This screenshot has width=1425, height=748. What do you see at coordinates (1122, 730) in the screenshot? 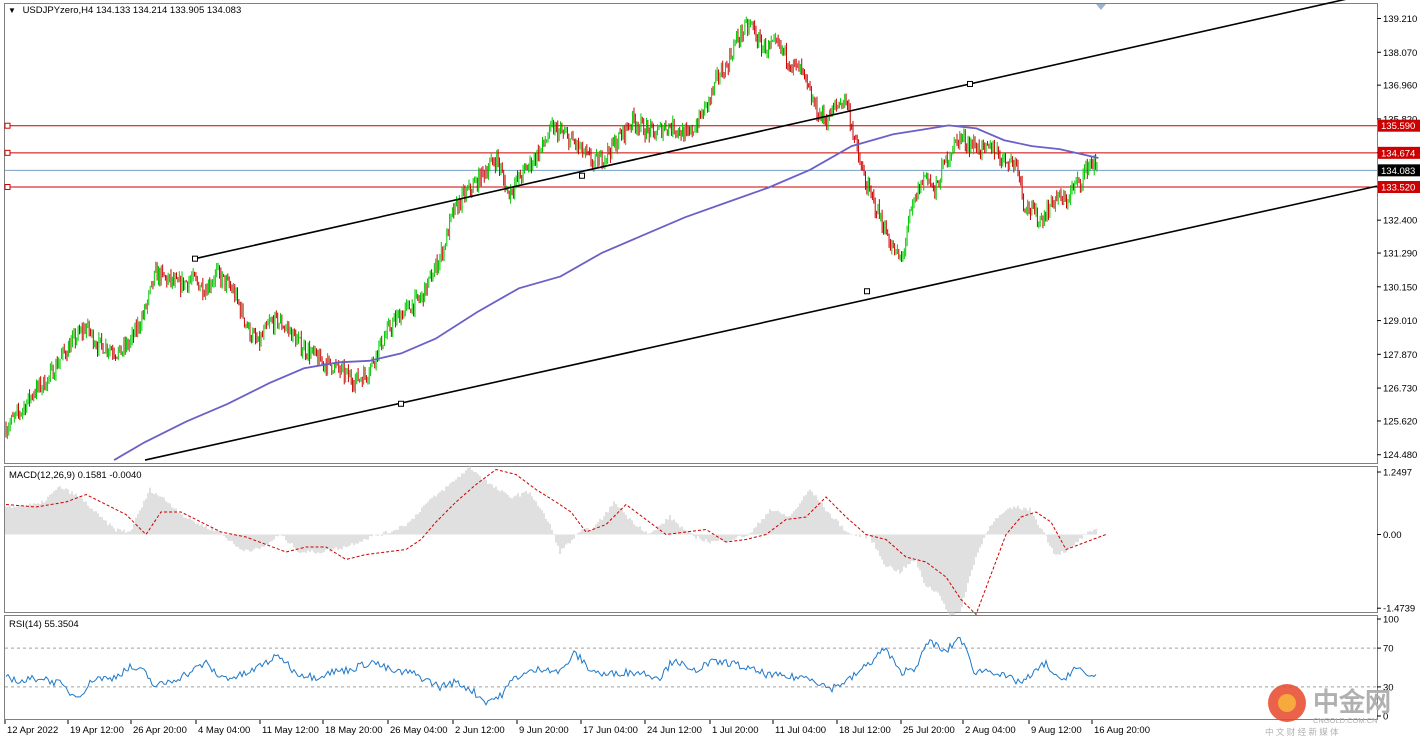
I see `time-tick-label-17: 16 Aug 20:00` at bounding box center [1122, 730].